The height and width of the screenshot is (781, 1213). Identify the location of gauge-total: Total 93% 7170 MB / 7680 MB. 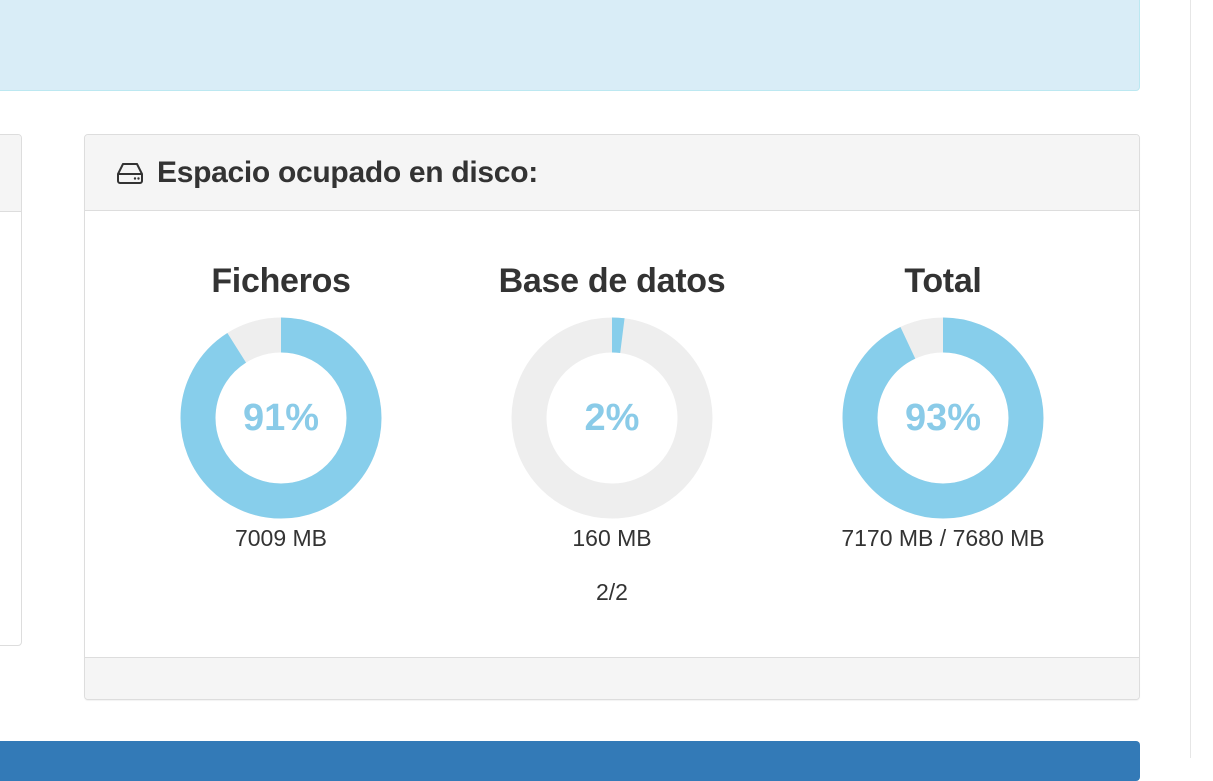
(943, 406).